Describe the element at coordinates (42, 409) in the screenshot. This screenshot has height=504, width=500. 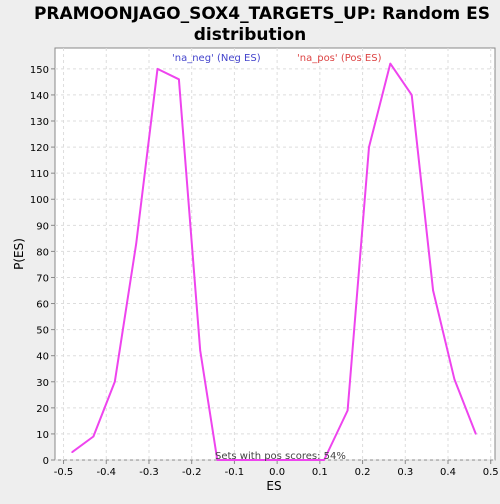
I see `y-tick-label: 20` at that location.